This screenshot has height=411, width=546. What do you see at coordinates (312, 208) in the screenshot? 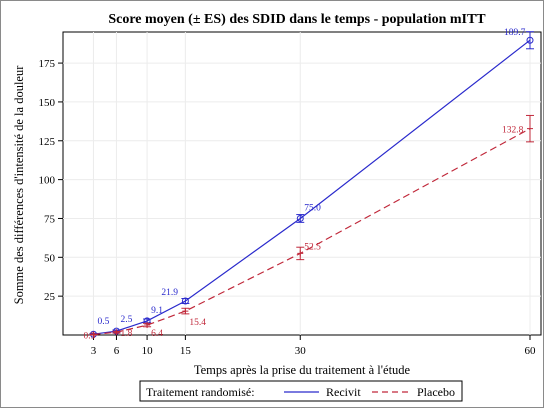
I see `data-label-recivit: 75.0` at bounding box center [312, 208].